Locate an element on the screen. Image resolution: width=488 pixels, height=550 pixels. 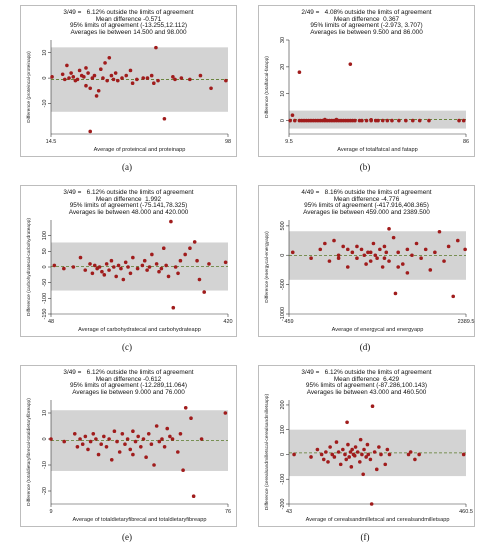
x-tick-label: 76 is located at coordinates (228, 512).